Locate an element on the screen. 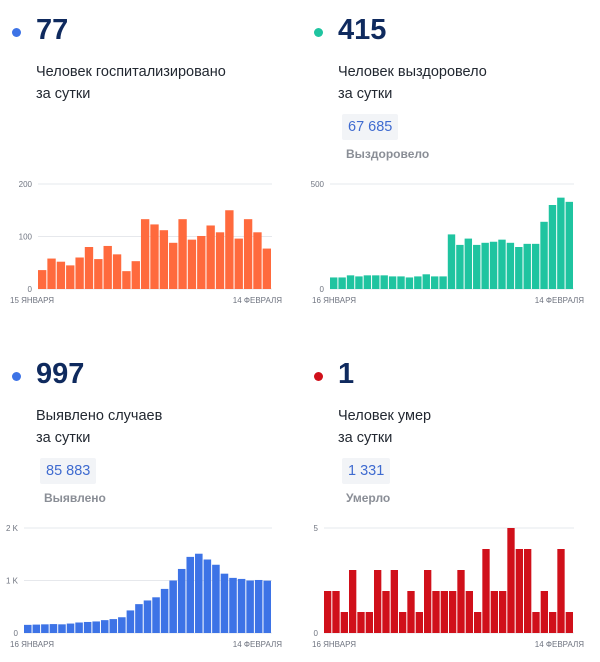 The width and height of the screenshot is (600, 662). caption: Выявлено случаев за сутки is located at coordinates (161, 427).